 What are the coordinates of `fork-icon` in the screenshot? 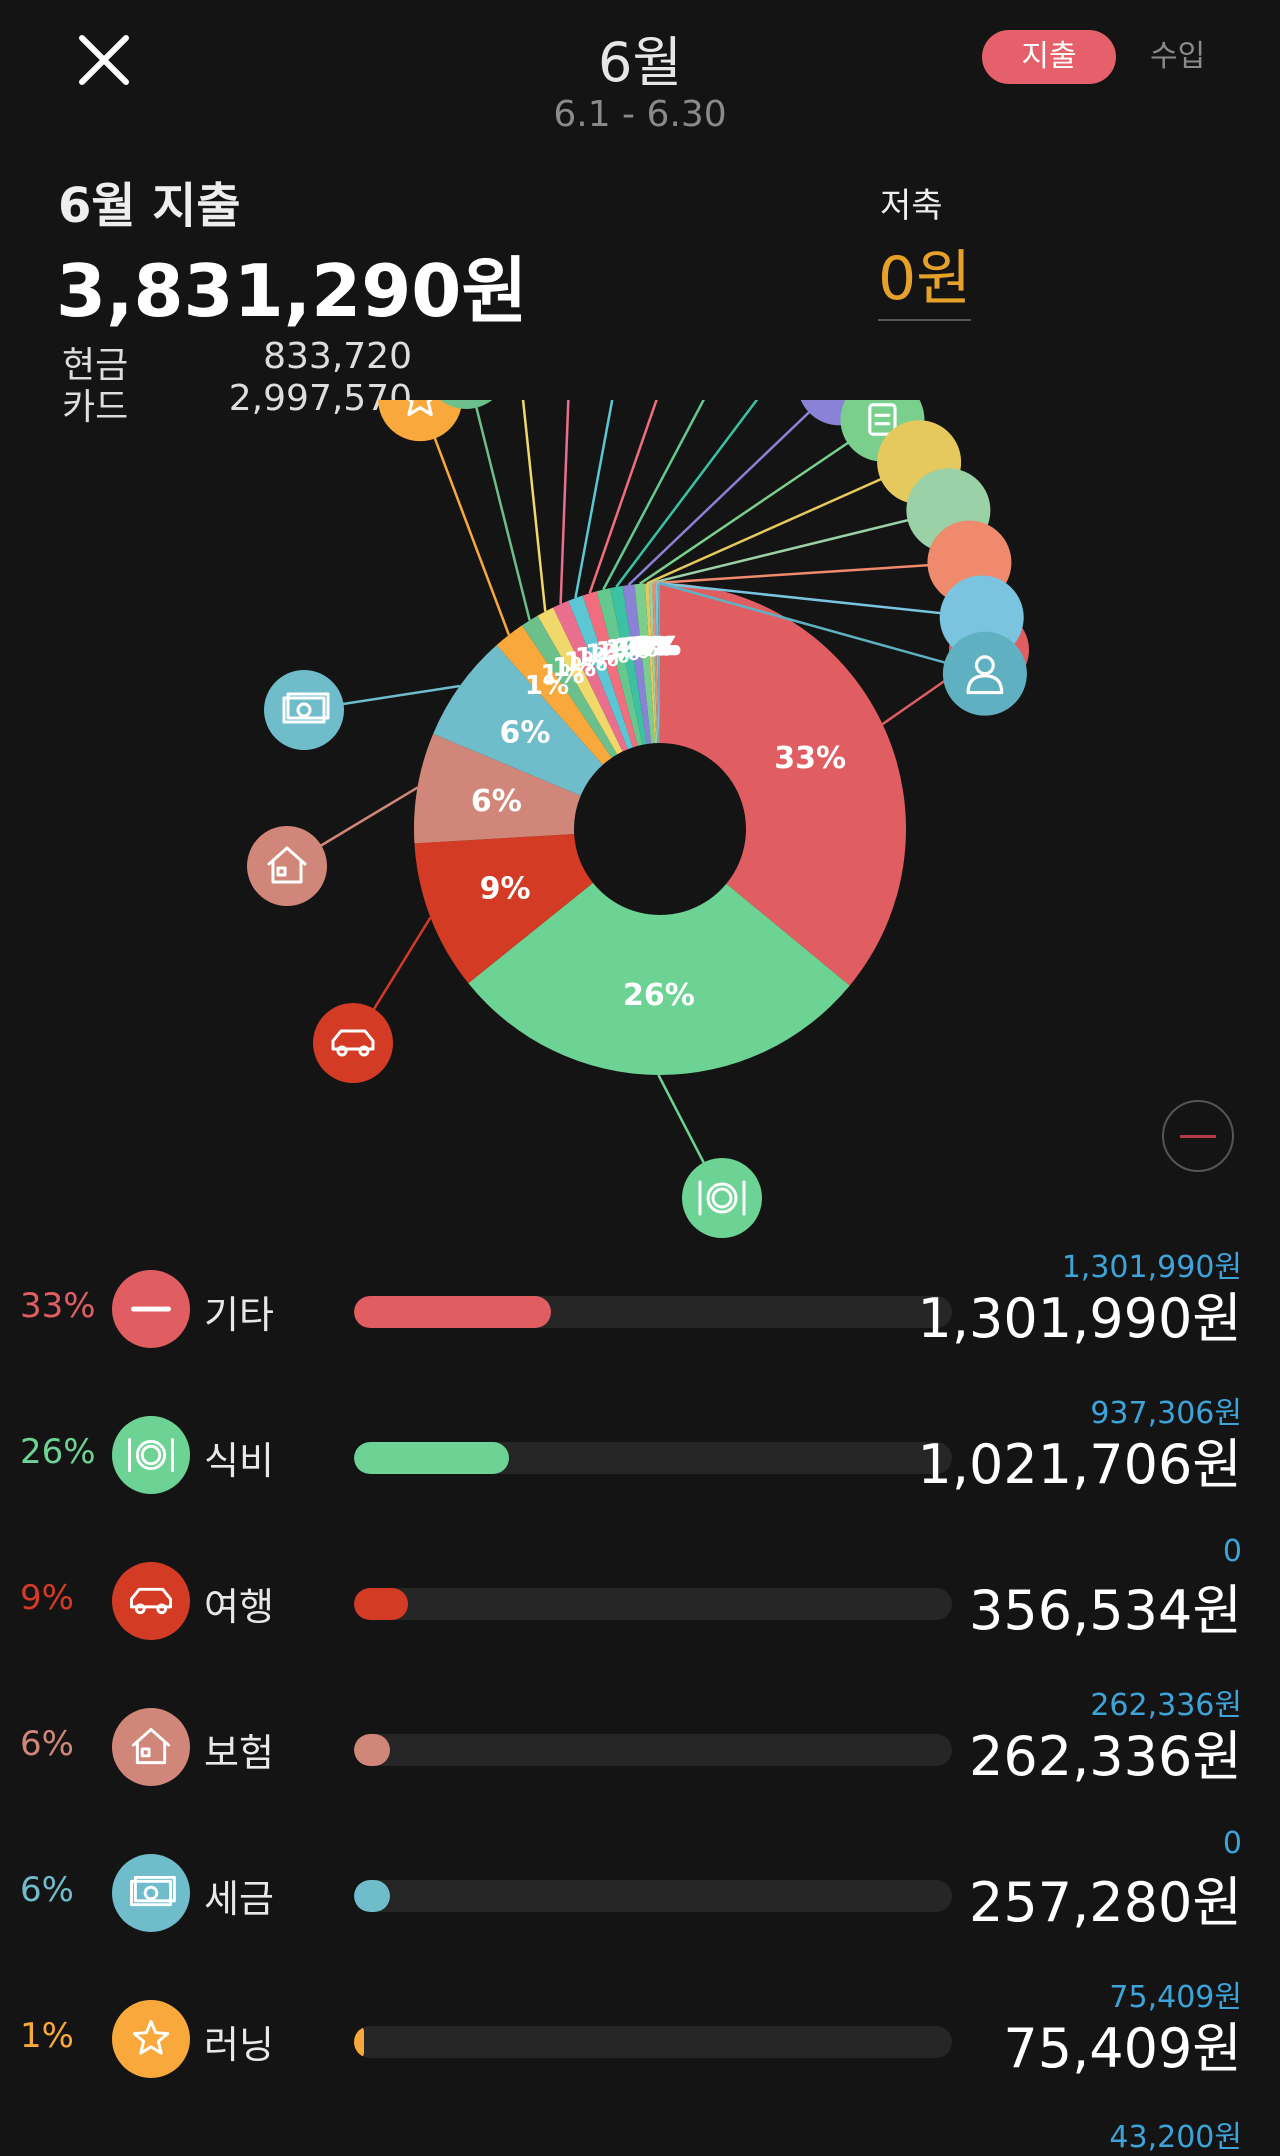 It's located at (882, 419).